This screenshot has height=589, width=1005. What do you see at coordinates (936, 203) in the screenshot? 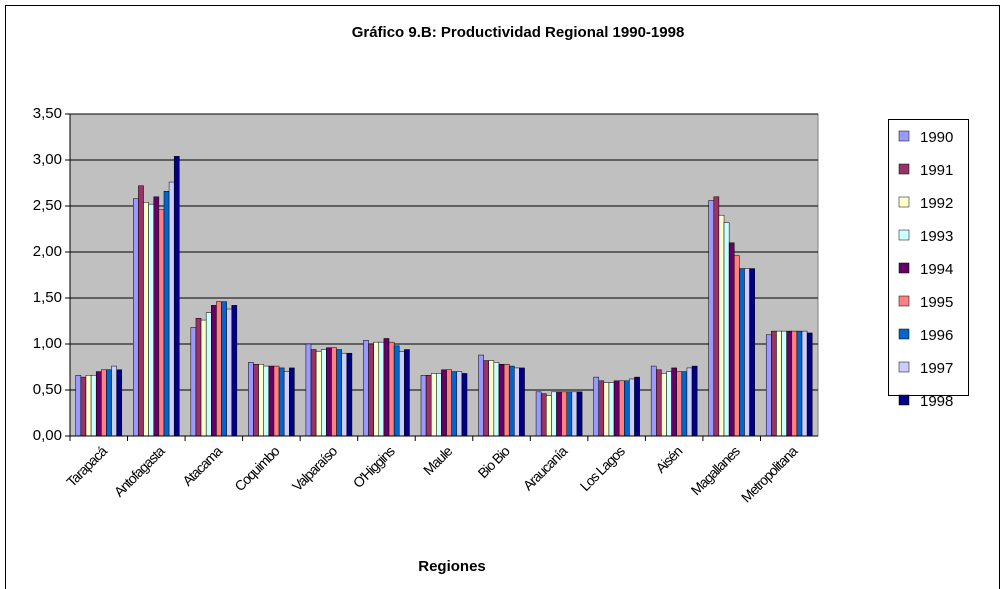
I see `legend-label: 1992` at bounding box center [936, 203].